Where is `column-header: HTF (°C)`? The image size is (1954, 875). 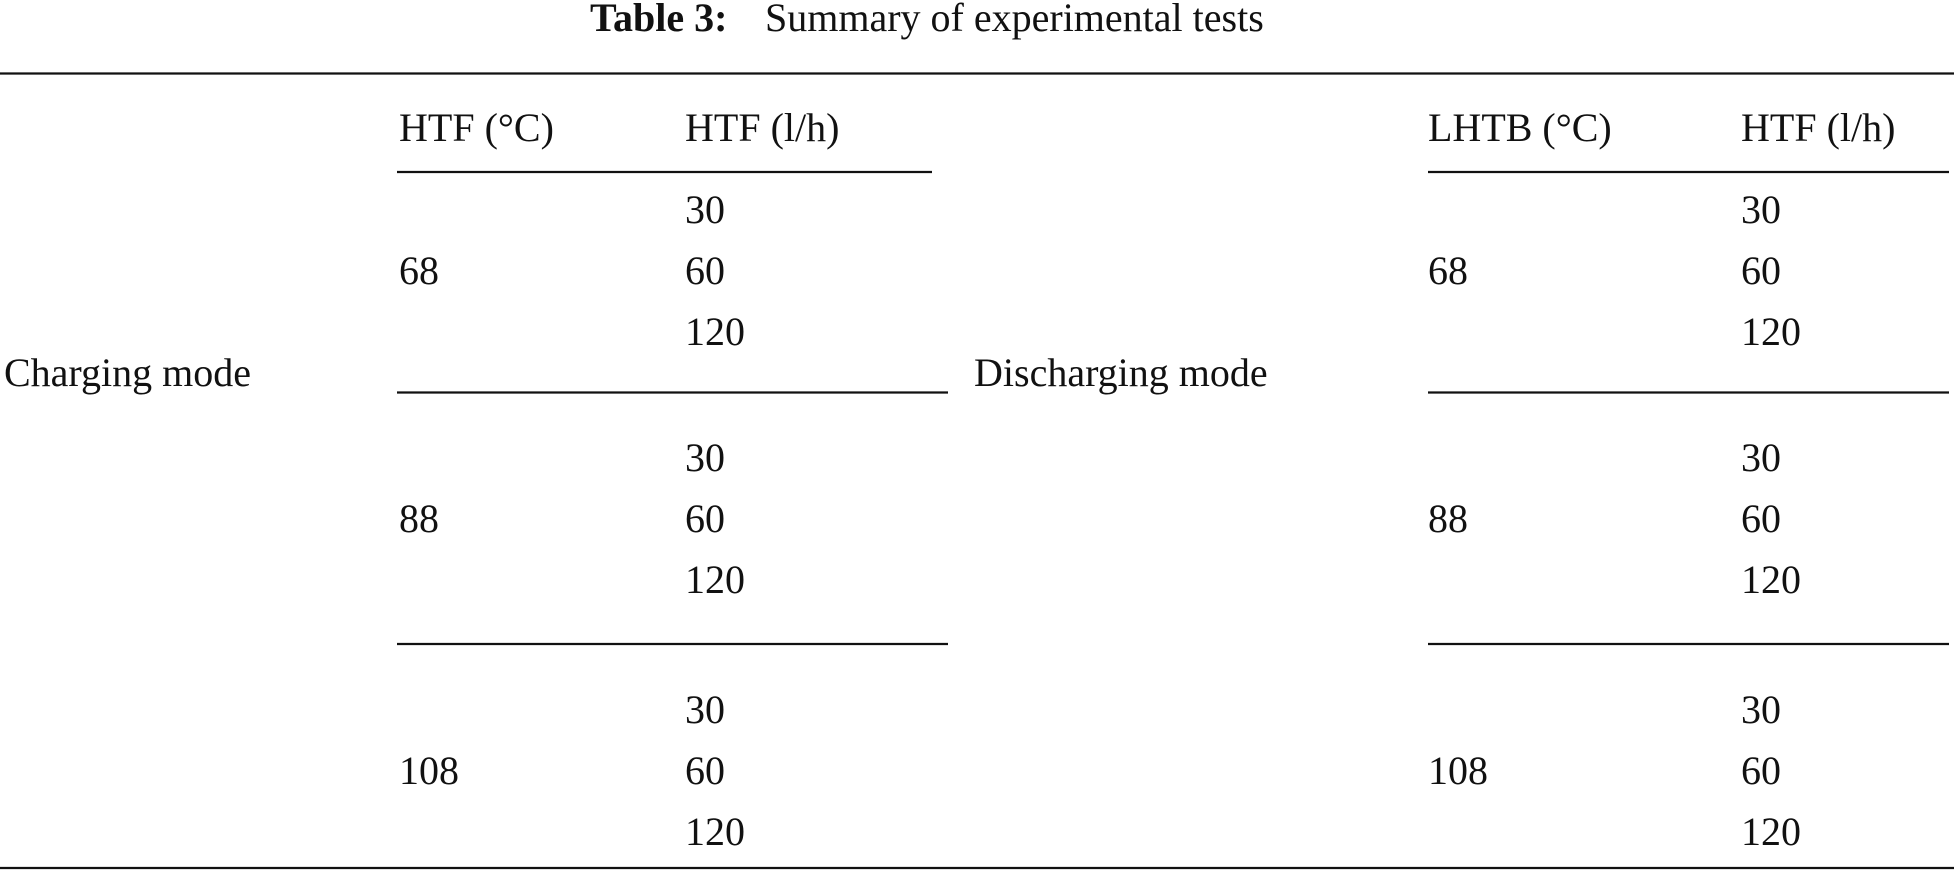 column-header: HTF (°C) is located at coordinates (476, 127).